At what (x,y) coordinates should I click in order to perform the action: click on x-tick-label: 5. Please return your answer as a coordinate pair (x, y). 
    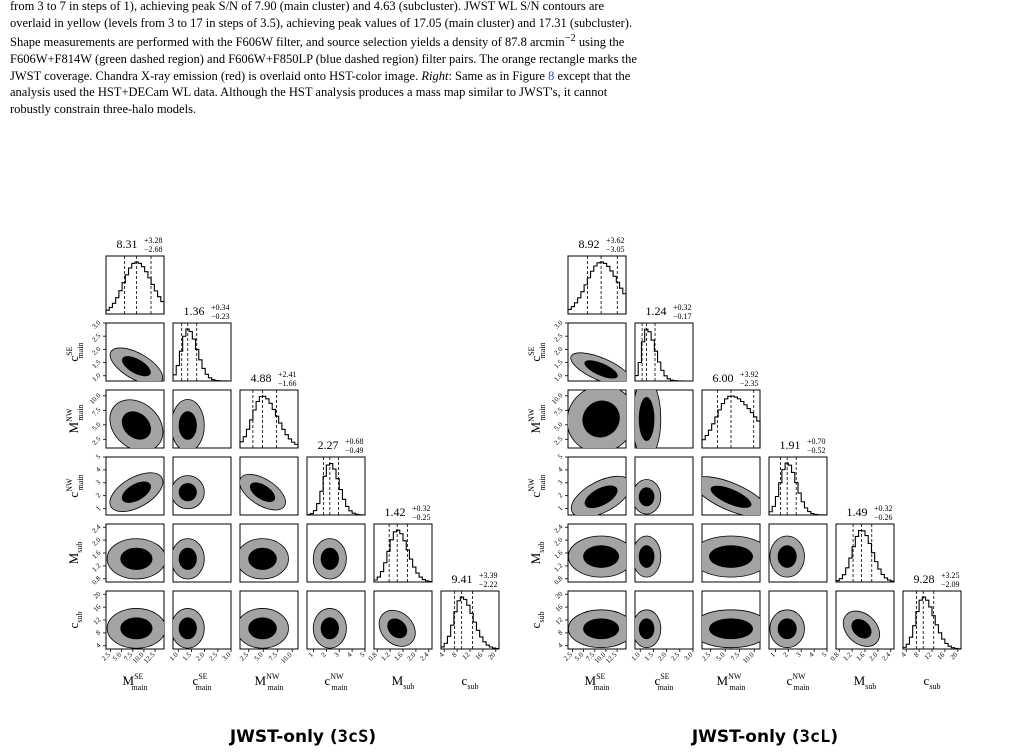
    Looking at the image, I should click on (362, 654).